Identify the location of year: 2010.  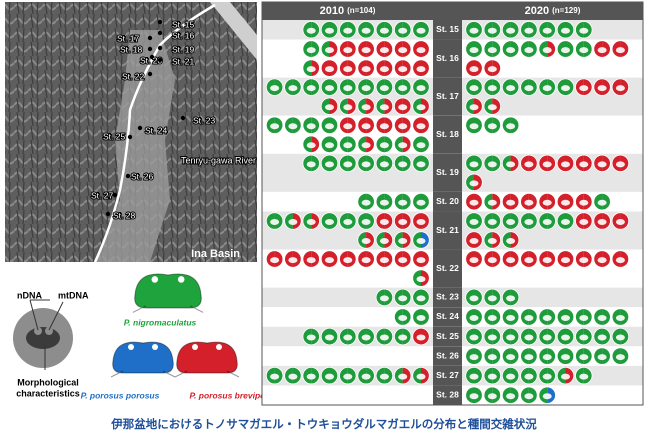
(332, 11).